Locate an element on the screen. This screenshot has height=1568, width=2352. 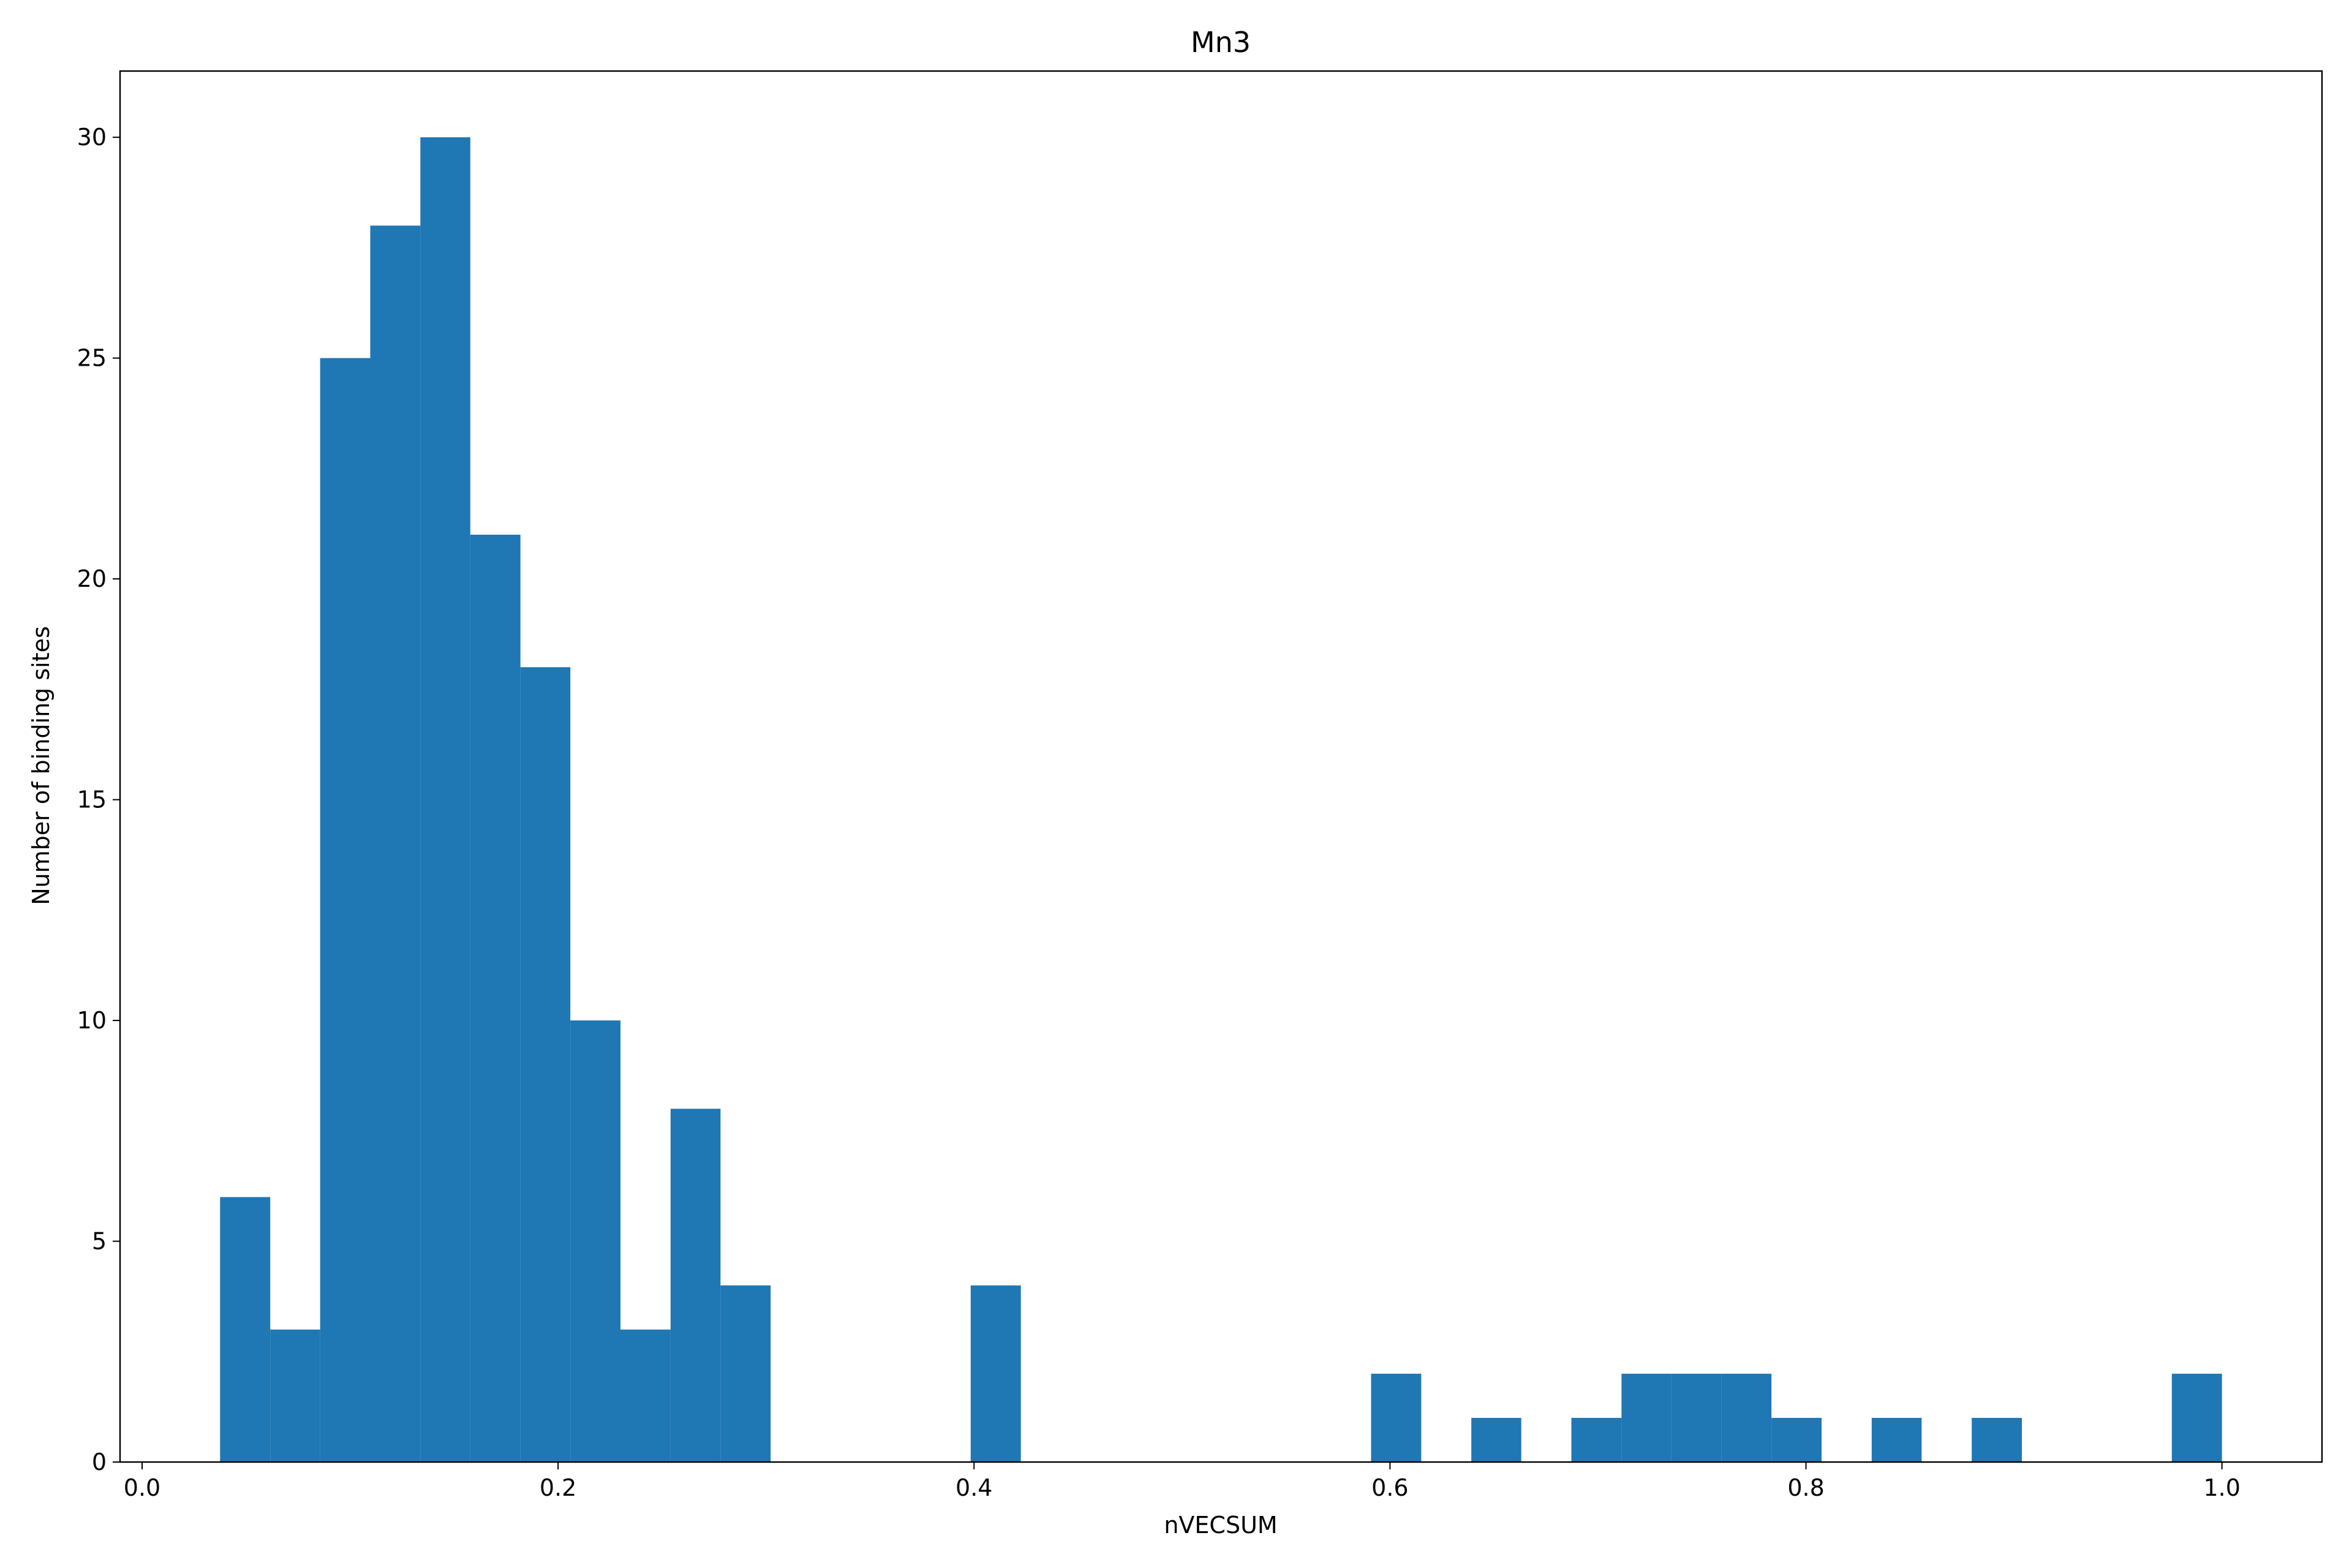
x-tick-label: 0.8 is located at coordinates (1806, 1487).